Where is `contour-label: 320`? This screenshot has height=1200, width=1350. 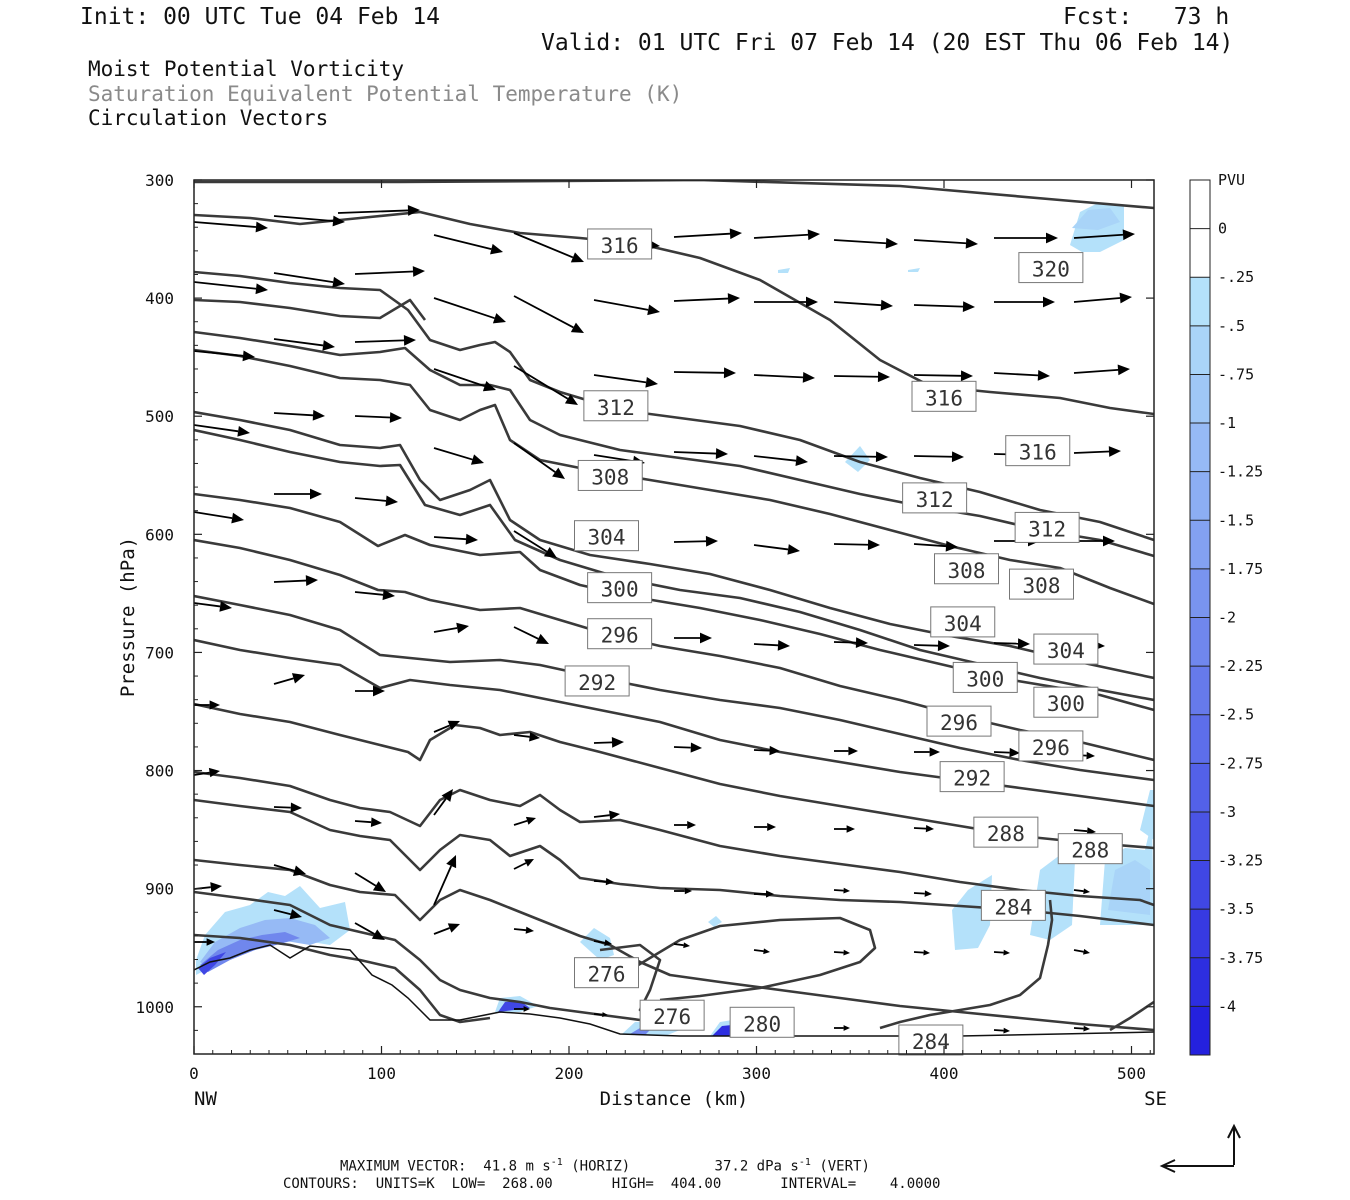 contour-label: 320 is located at coordinates (1051, 268).